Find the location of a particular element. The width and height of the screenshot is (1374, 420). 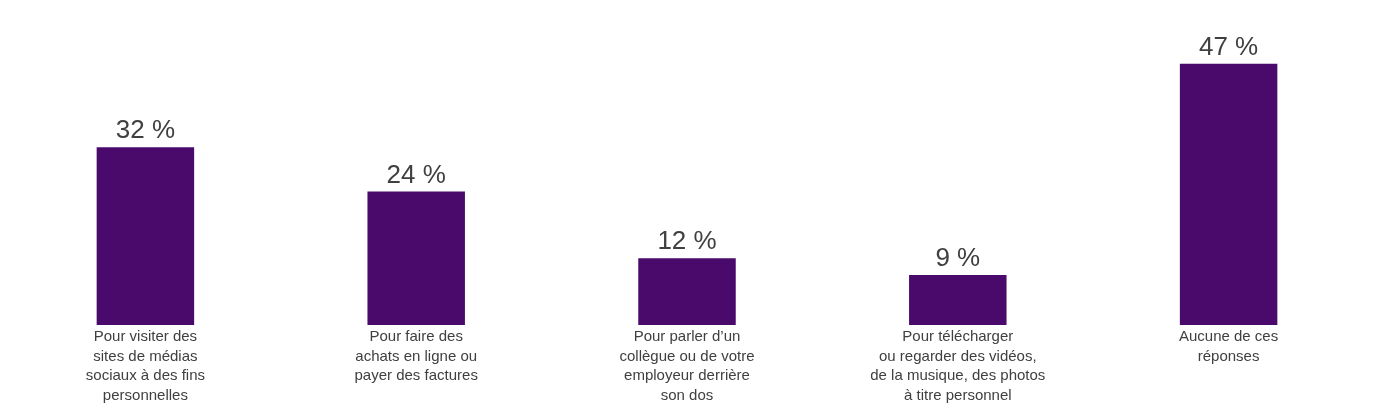

data-label: 9 % is located at coordinates (958, 256).